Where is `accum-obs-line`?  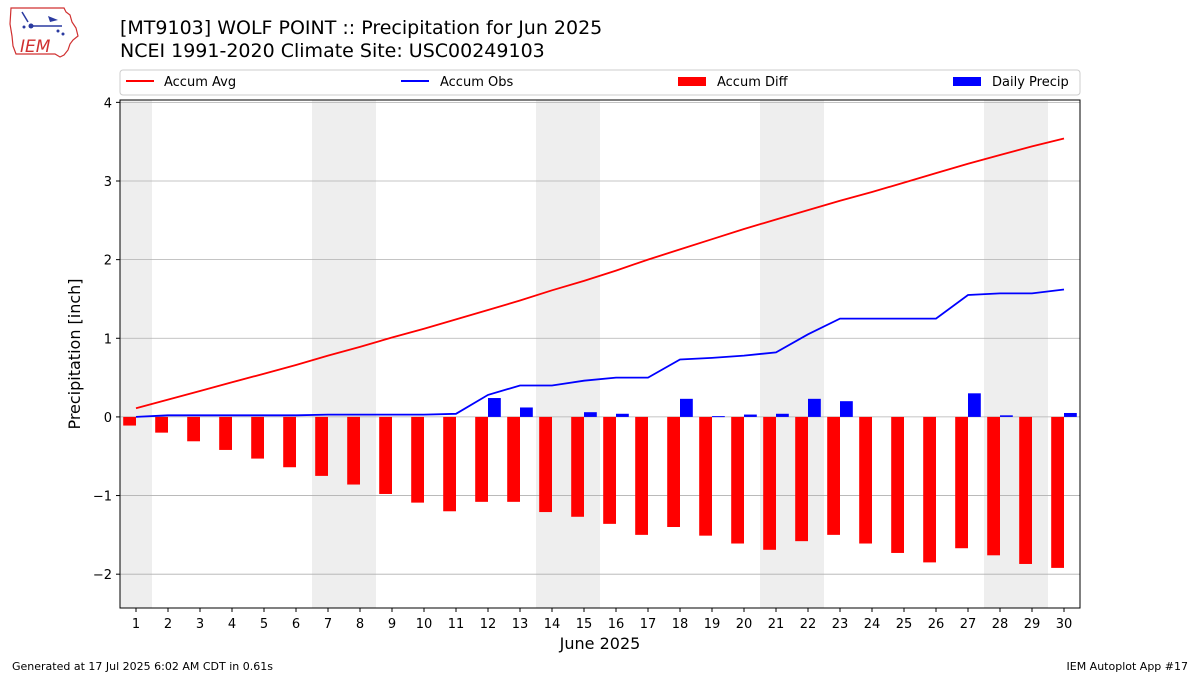 accum-obs-line is located at coordinates (600, 353).